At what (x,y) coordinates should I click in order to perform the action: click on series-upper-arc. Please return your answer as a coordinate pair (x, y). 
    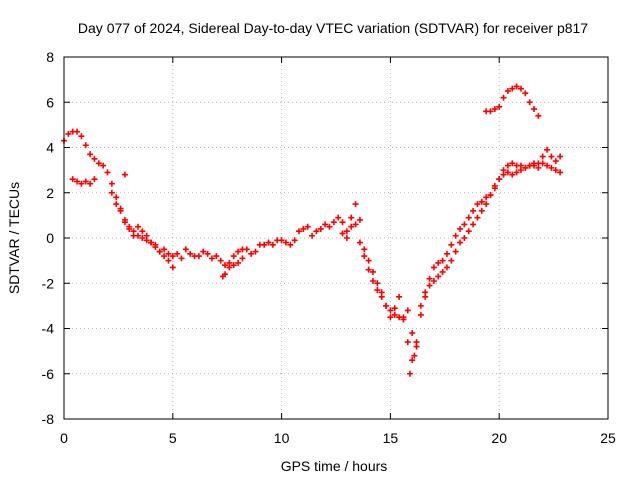
    Looking at the image, I should click on (512, 101).